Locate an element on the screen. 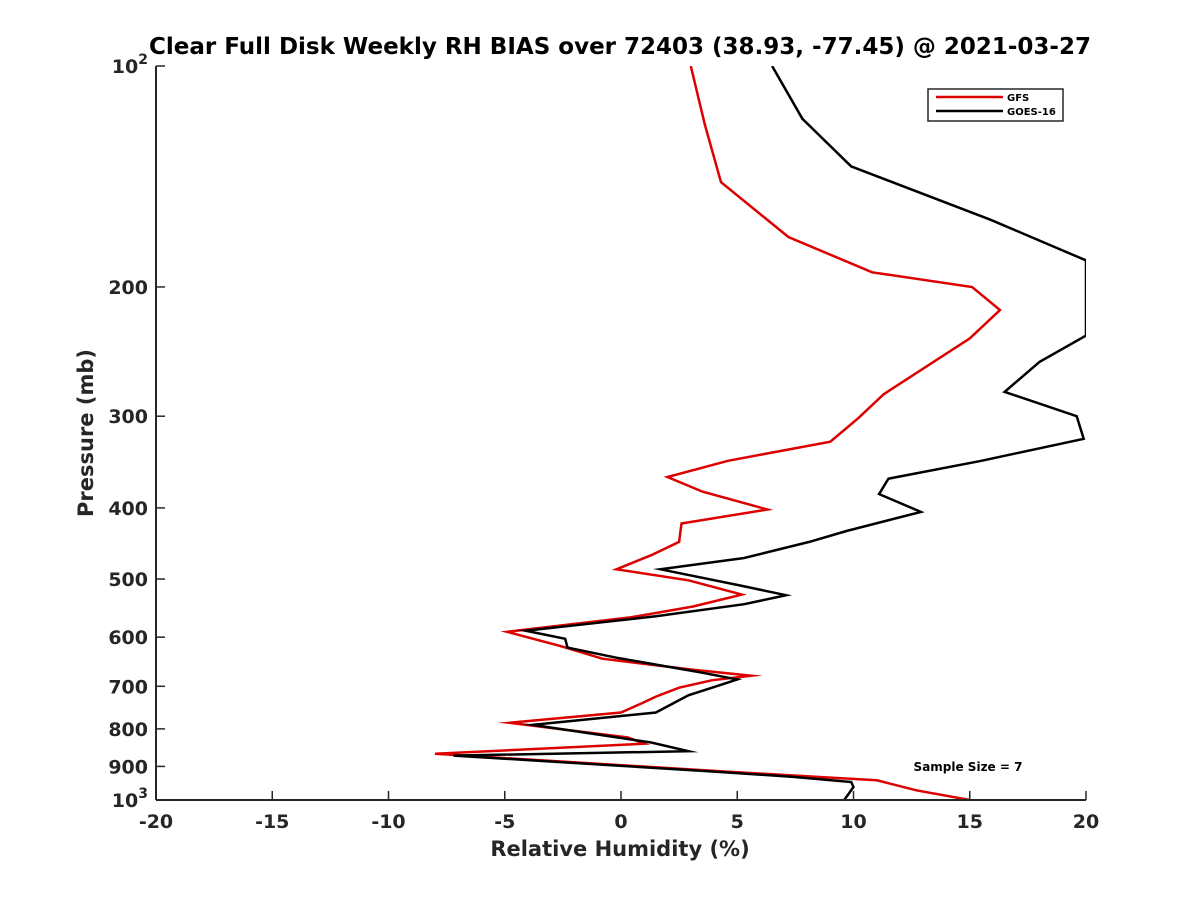 This screenshot has height=900, width=1200. y-axis-label: Pressure (mb) is located at coordinates (86, 433).